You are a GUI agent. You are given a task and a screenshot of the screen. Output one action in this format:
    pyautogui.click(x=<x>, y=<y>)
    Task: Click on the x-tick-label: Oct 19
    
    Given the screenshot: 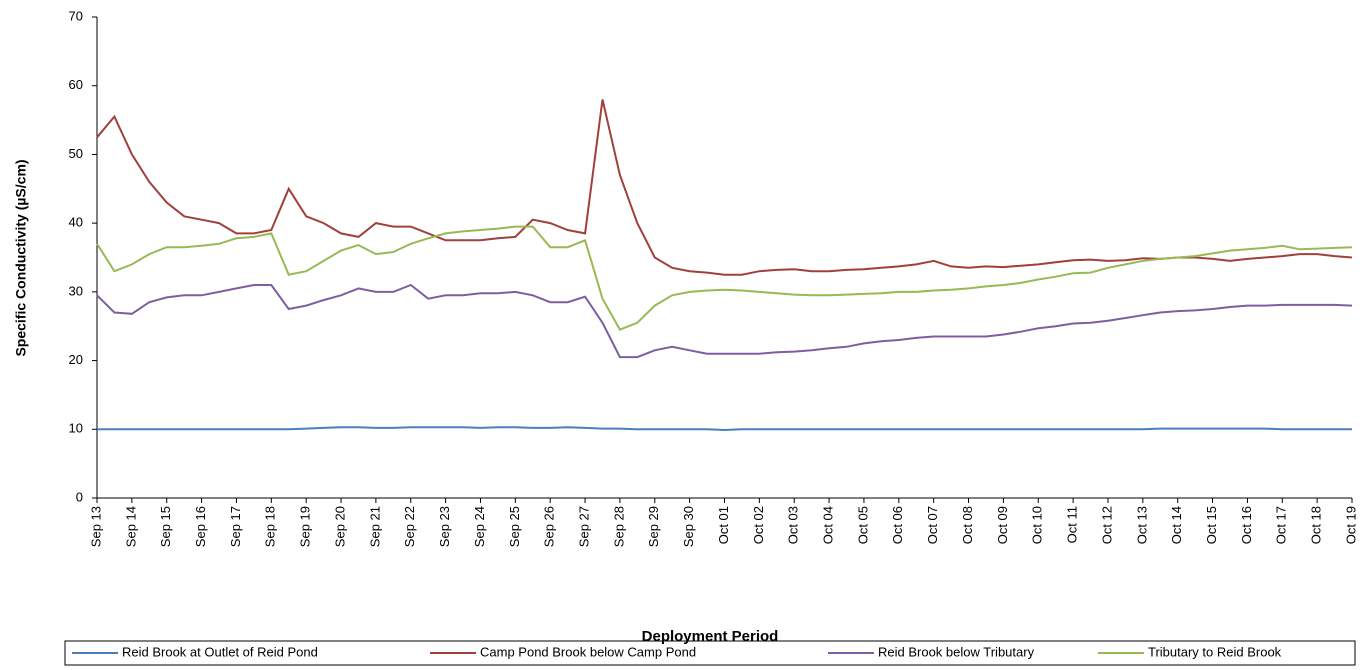 What is the action you would take?
    pyautogui.click(x=1350, y=525)
    